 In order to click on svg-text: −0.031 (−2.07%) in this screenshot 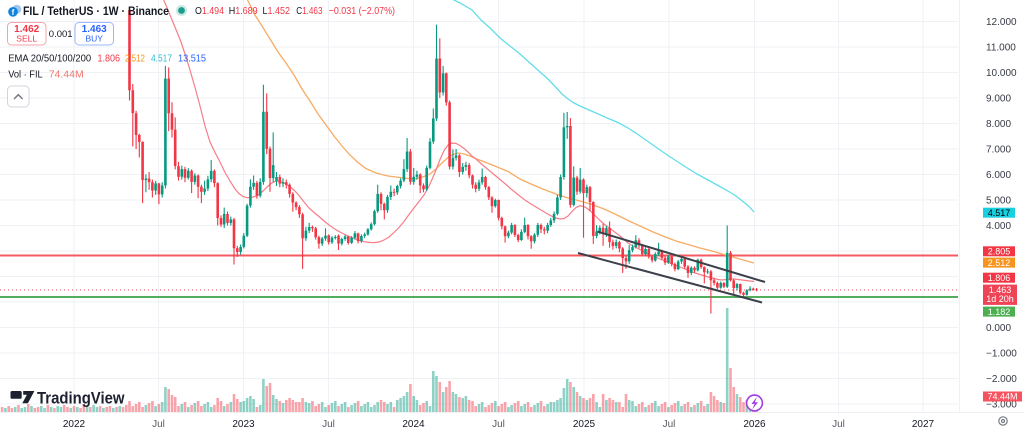, I will do `click(362, 11)`.